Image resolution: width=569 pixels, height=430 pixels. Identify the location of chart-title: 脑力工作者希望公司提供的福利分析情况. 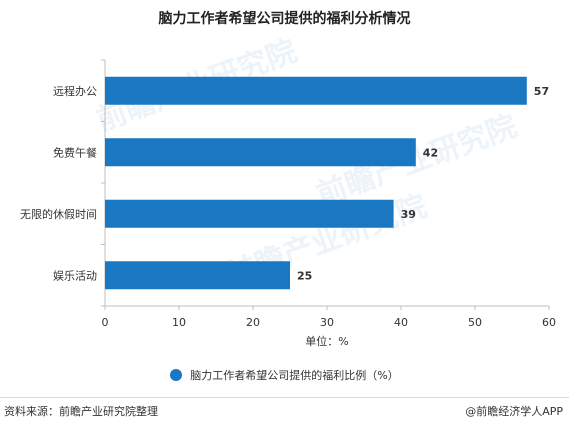
(284, 19).